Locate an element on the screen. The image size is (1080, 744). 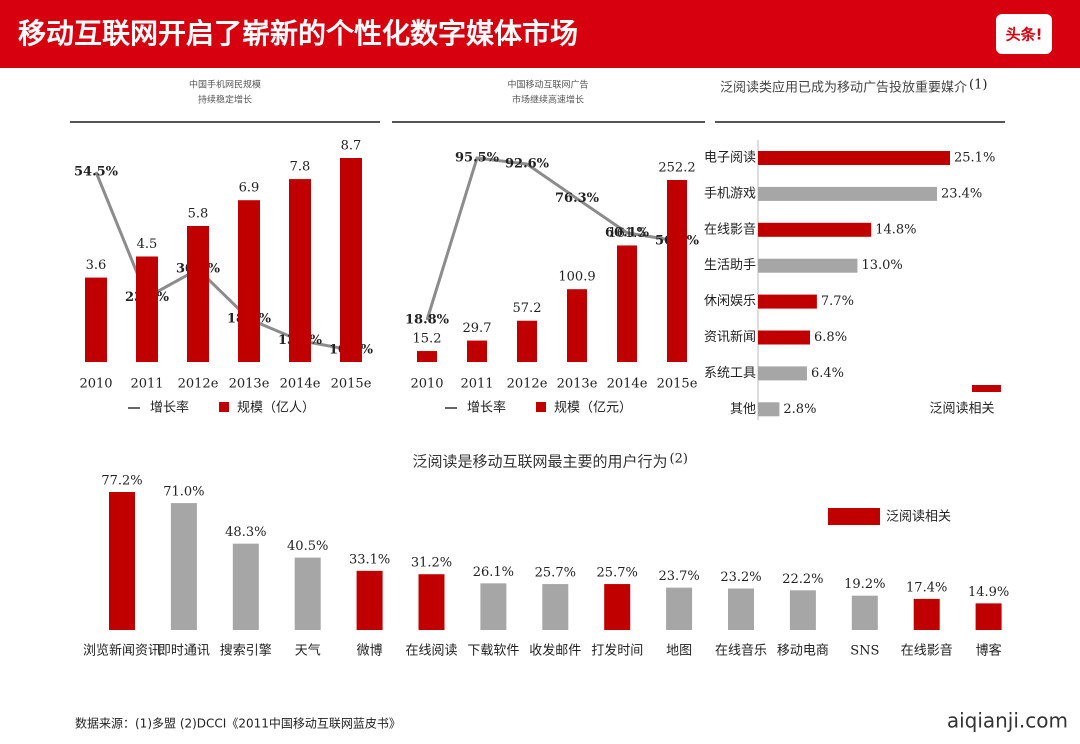
bar-label: 13.0% is located at coordinates (881, 265).